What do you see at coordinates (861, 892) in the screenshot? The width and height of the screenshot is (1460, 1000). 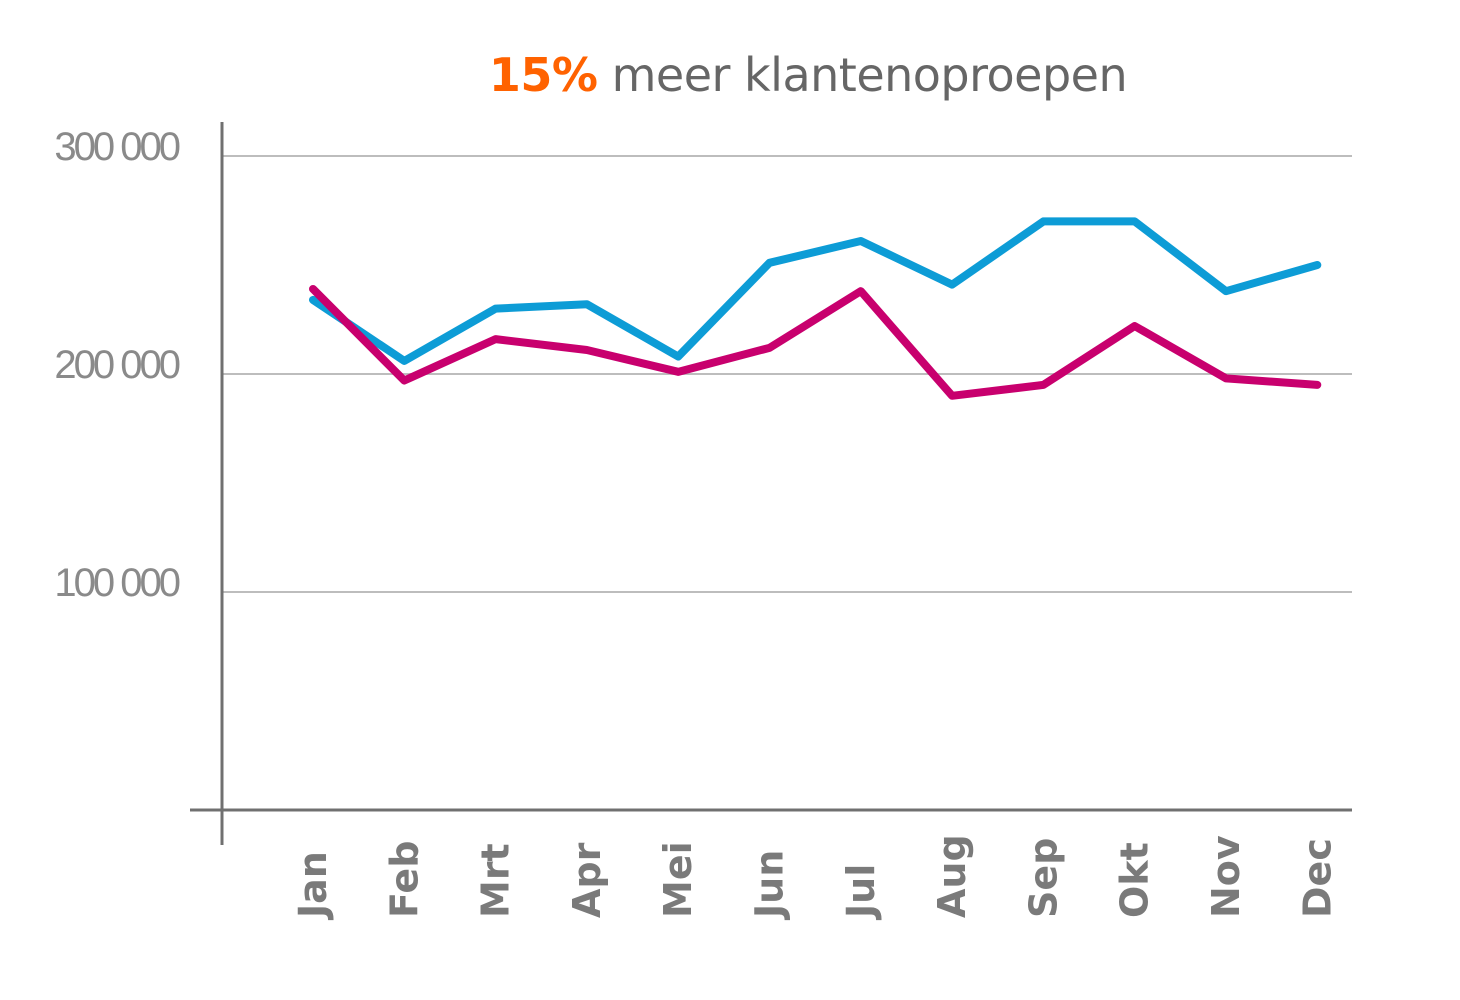 I see `x-tick-label: Jul` at bounding box center [861, 892].